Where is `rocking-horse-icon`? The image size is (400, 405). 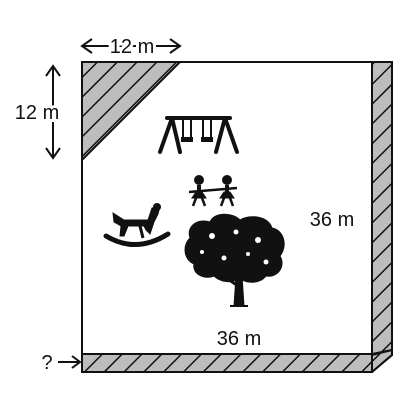 rocking-horse-icon is located at coordinates (137, 225).